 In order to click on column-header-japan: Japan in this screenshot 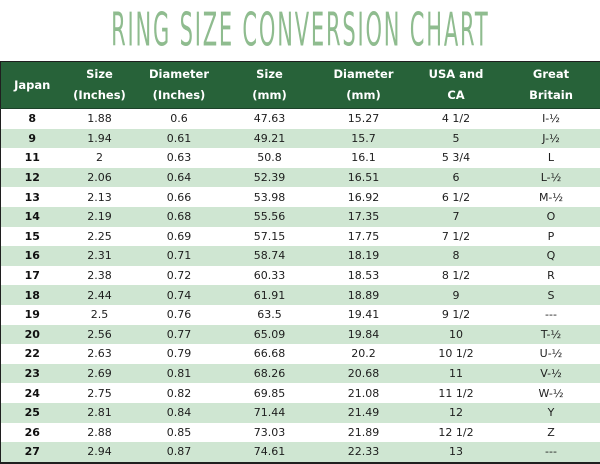, I will do `click(32, 85)`.